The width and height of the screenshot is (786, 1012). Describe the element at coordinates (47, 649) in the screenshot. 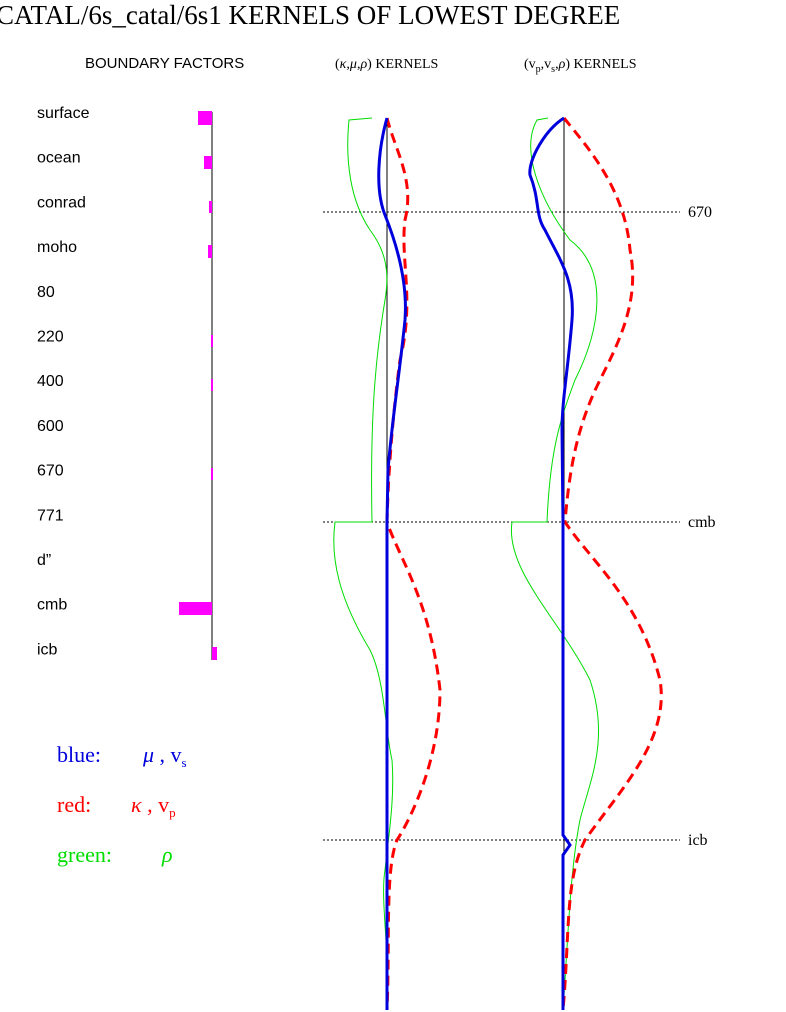

I see `boundary-label: icb` at that location.